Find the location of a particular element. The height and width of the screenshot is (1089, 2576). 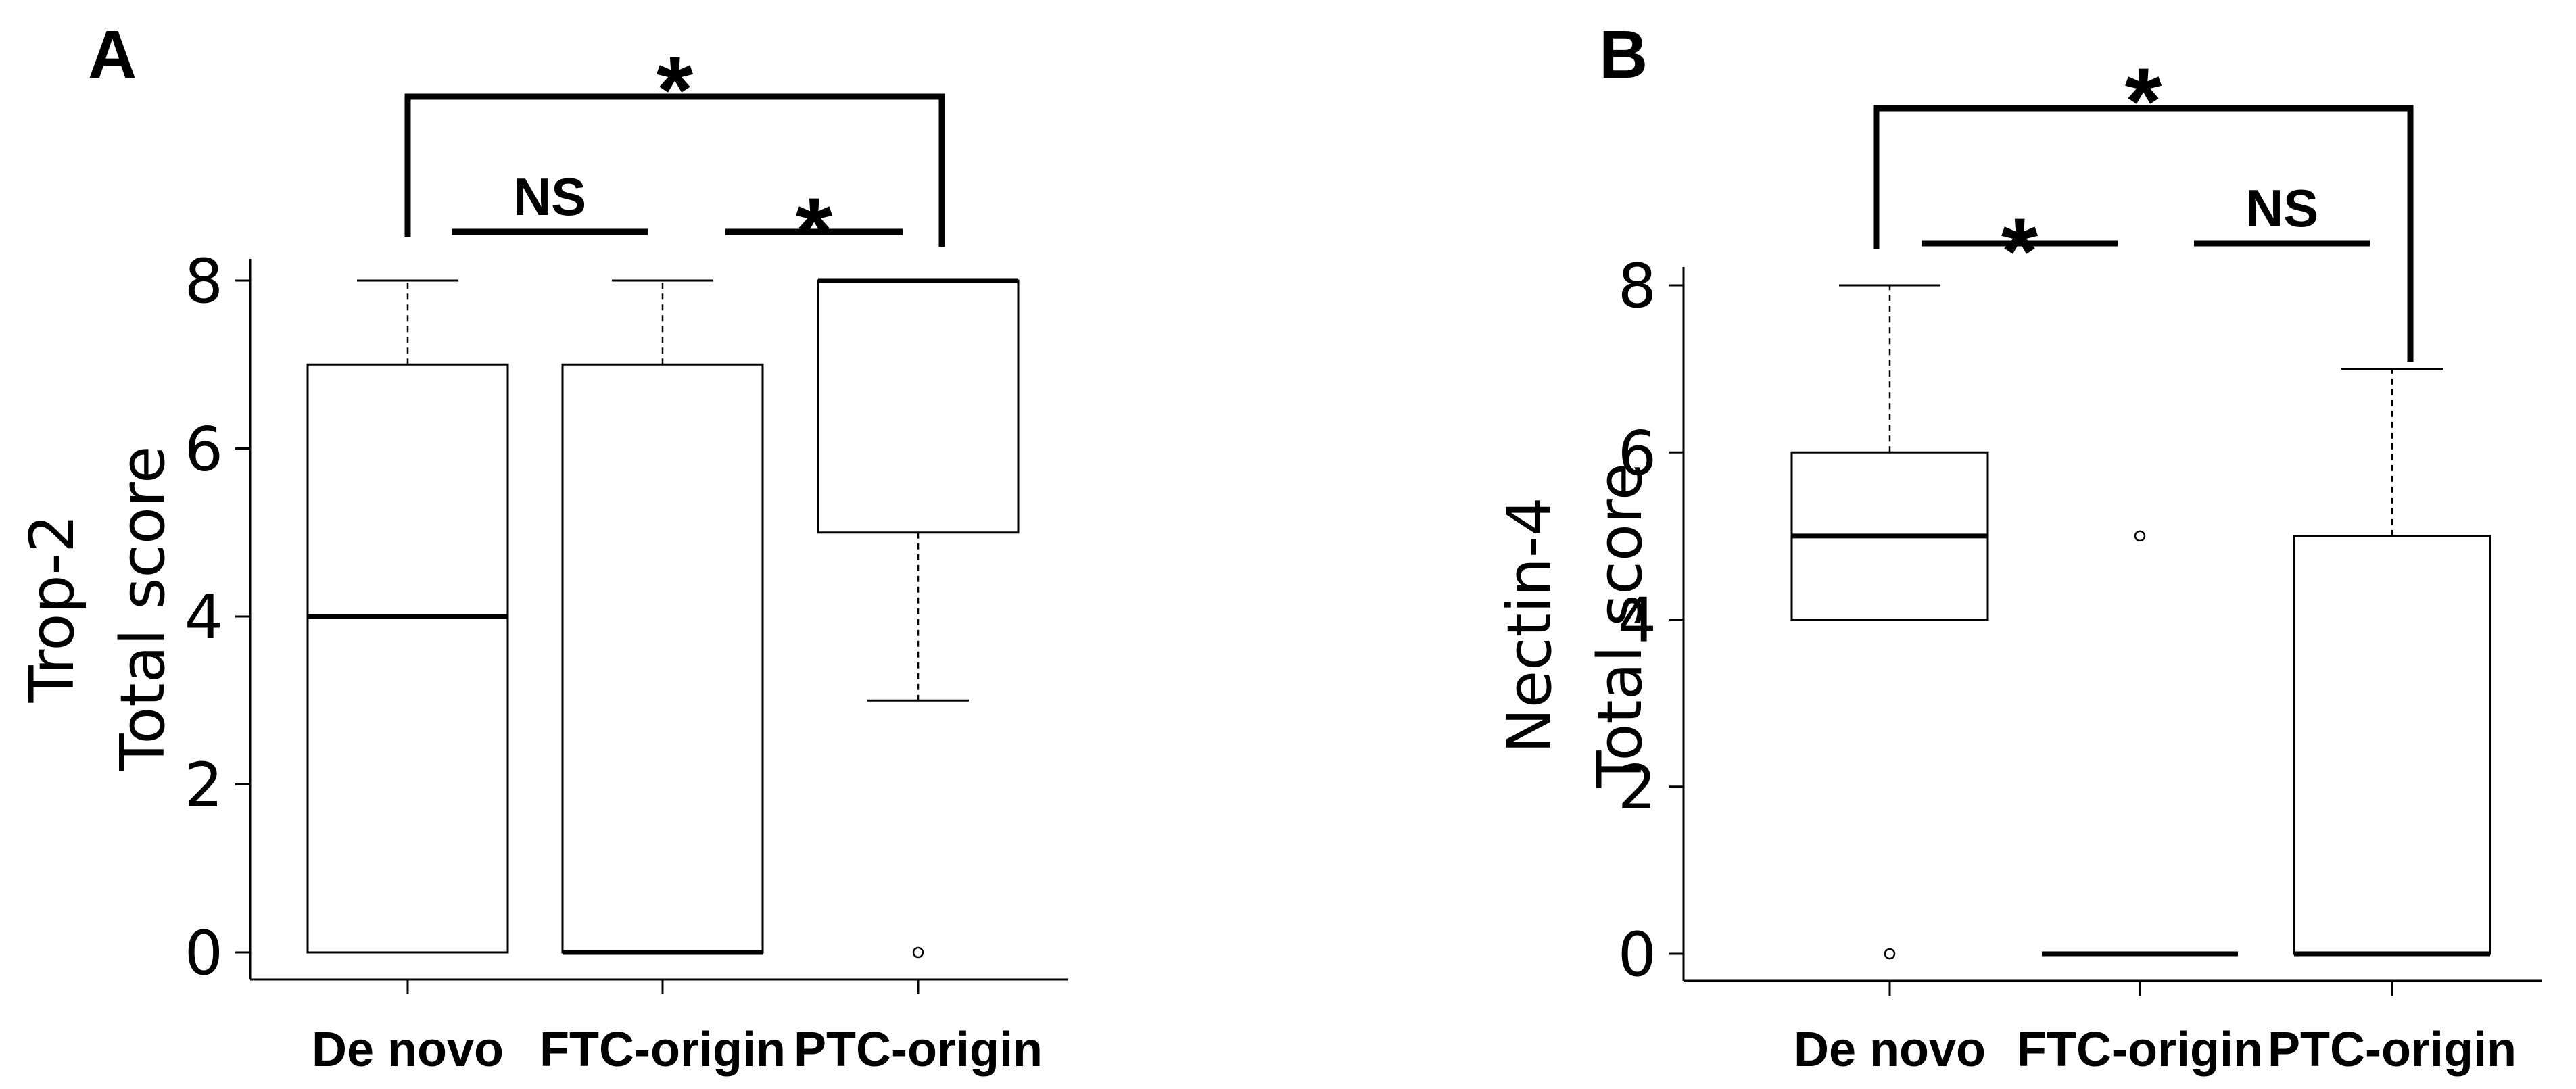

panel-label: A is located at coordinates (112, 55).